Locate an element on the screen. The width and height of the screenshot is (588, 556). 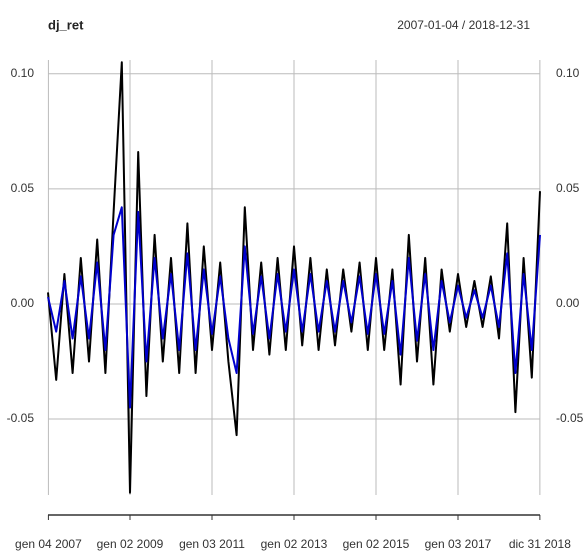
y-tick-label-right: 0.10 is located at coordinates (568, 73).